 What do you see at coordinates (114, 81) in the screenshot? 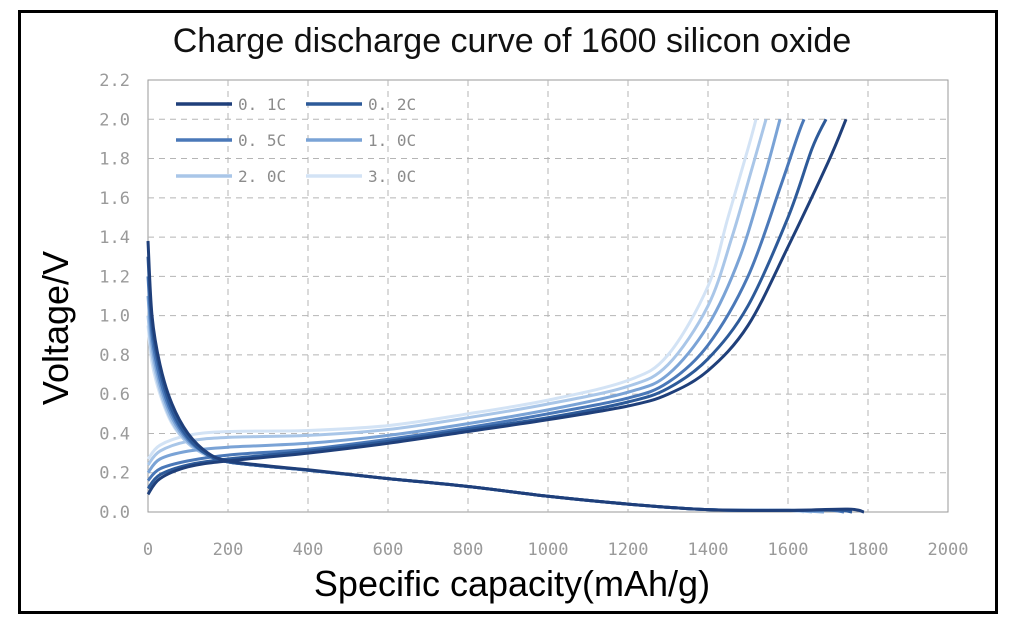
I see `y-tick-label: 2.2` at bounding box center [114, 81].